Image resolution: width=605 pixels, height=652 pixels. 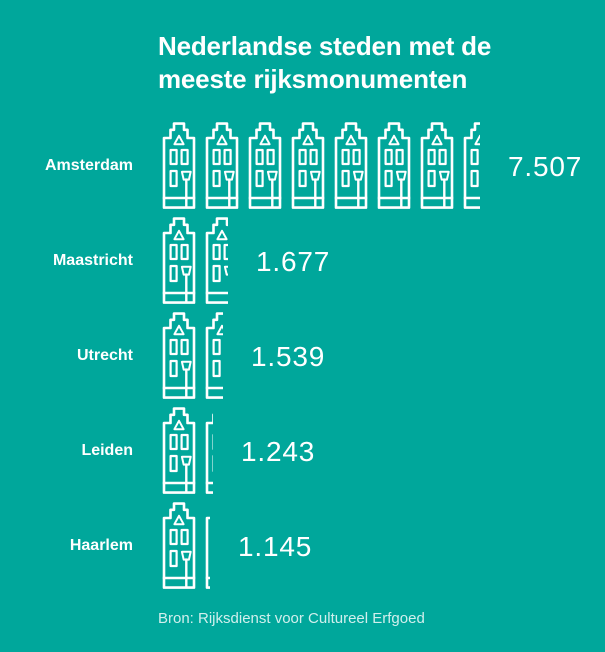 What do you see at coordinates (104, 355) in the screenshot?
I see `city-label: Utrecht` at bounding box center [104, 355].